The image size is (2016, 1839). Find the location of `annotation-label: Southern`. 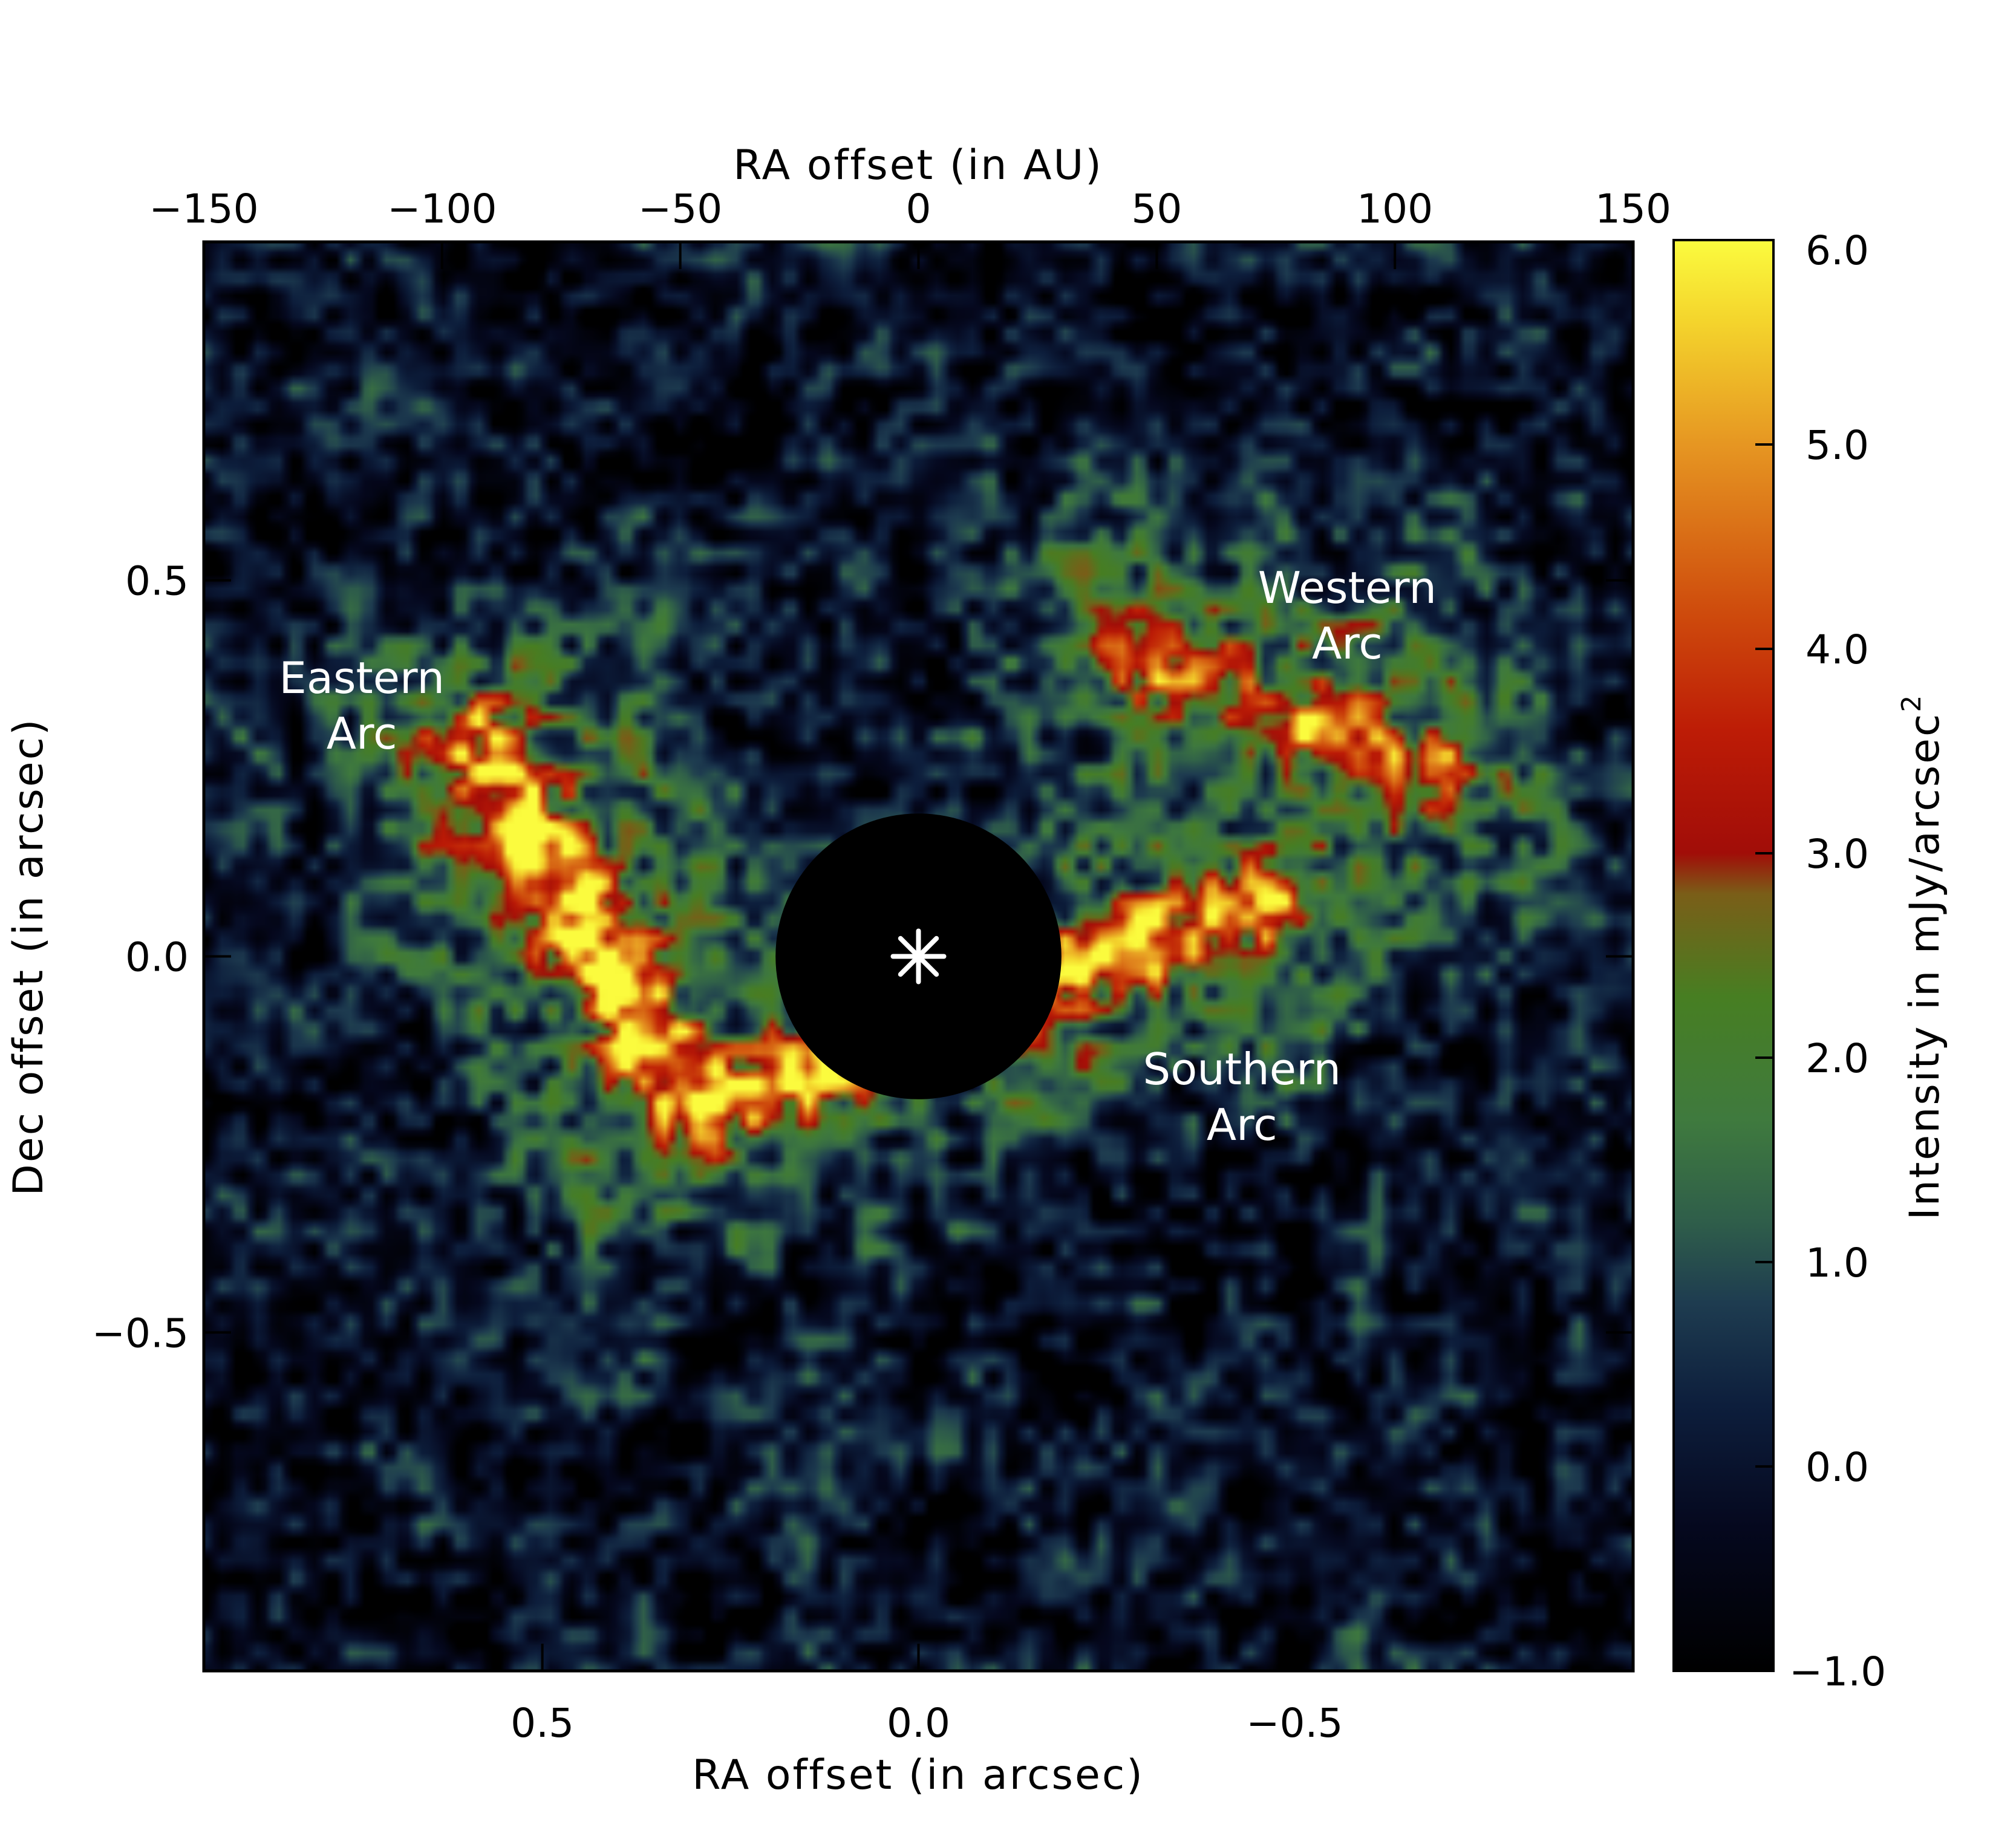

annotation-label: Southern is located at coordinates (1243, 1069).